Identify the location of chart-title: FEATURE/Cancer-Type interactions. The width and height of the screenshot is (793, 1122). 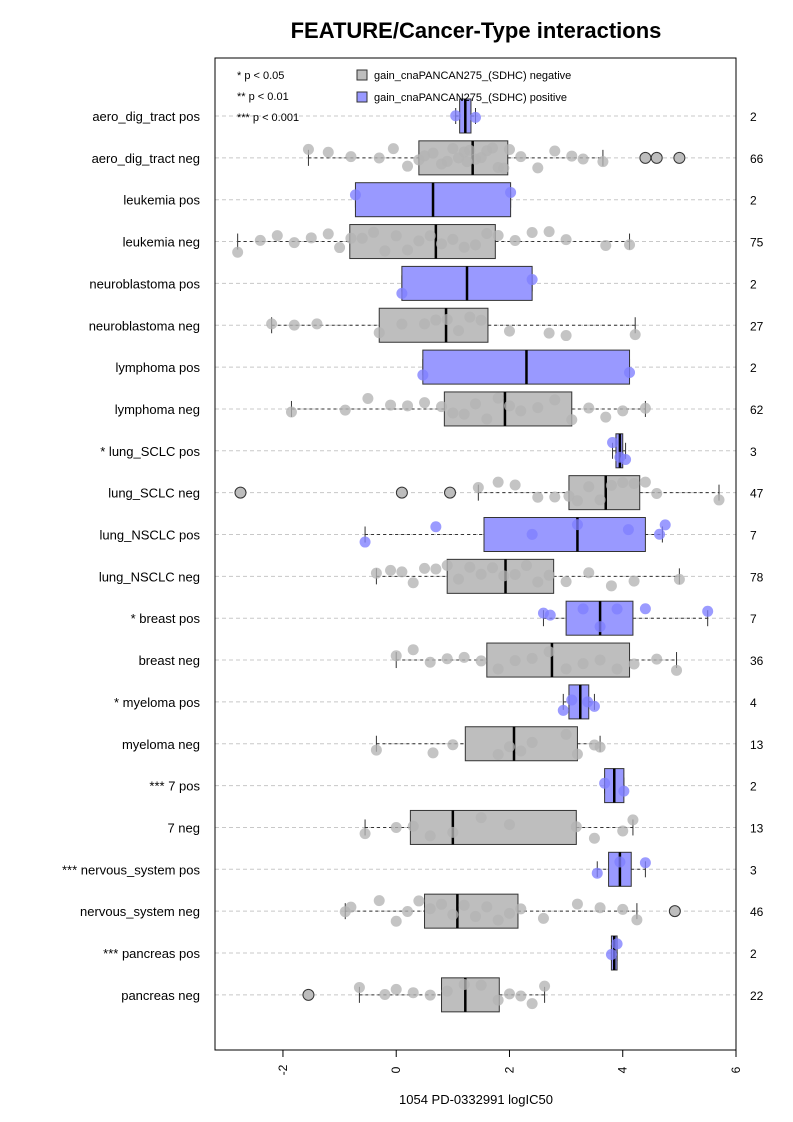
(476, 30).